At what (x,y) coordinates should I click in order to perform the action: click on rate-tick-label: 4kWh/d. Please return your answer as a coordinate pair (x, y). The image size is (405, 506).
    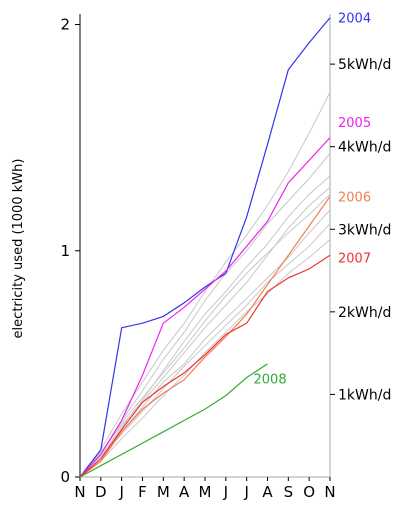
    Looking at the image, I should click on (364, 148).